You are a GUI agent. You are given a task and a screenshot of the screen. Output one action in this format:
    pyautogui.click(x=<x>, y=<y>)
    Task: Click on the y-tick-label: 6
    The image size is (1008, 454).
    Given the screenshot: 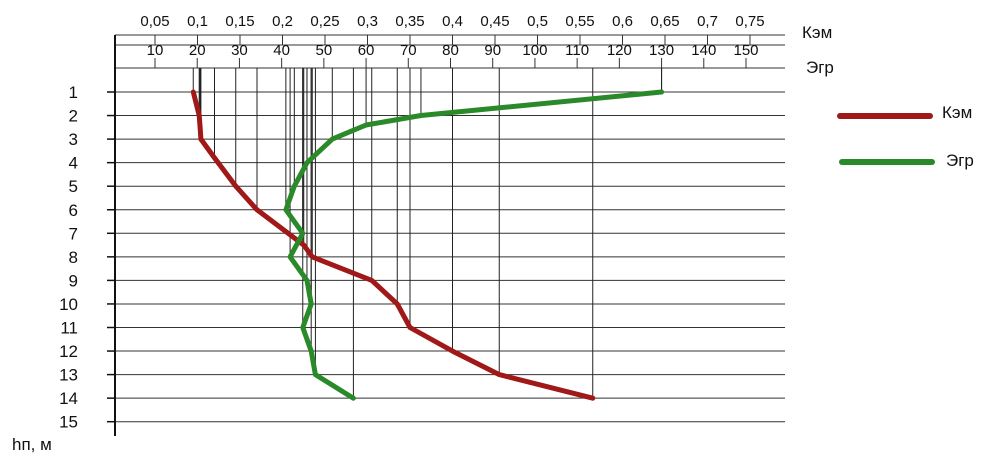 What is the action you would take?
    pyautogui.click(x=73, y=210)
    